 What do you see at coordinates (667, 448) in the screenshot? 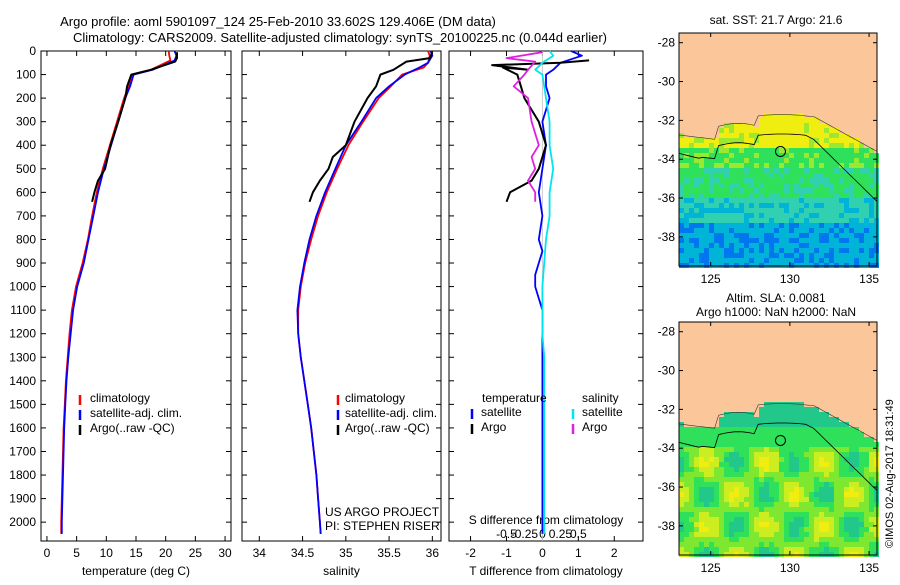
I see `map-lat-tick-label: -34` at bounding box center [667, 448].